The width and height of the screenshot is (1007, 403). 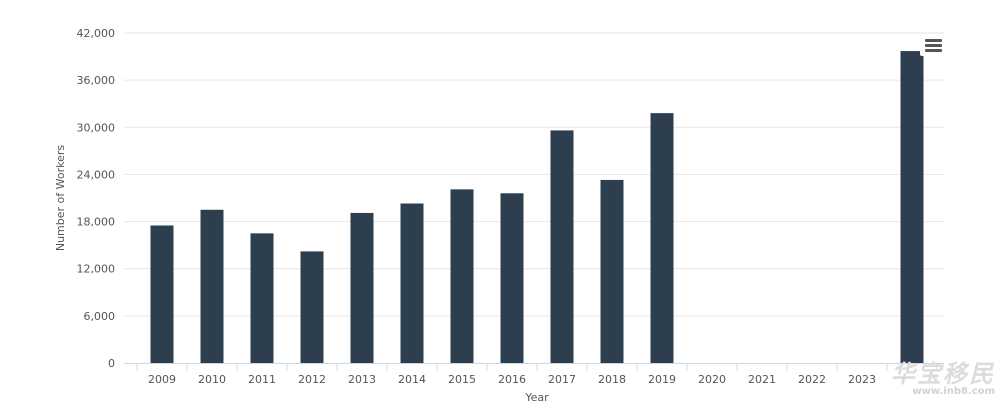 What do you see at coordinates (60, 198) in the screenshot?
I see `y-axis-title: Number of Workers` at bounding box center [60, 198].